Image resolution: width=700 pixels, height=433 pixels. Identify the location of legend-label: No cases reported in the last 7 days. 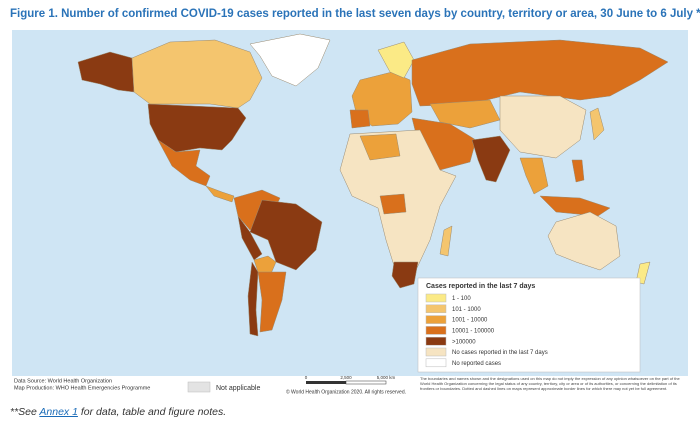
(500, 353).